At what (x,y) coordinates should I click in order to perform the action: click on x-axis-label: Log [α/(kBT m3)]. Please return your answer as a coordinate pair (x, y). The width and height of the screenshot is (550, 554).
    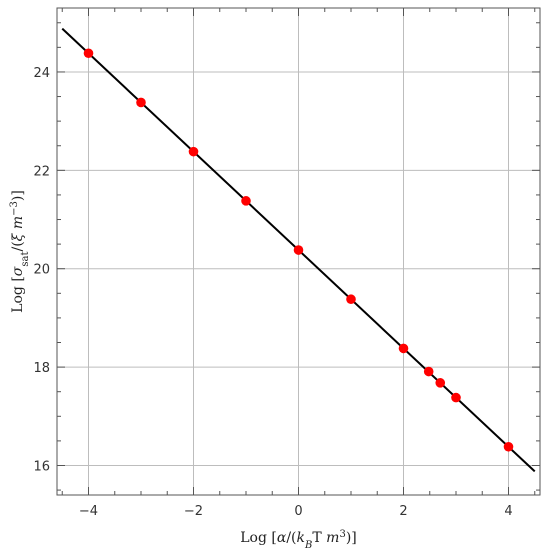
    Looking at the image, I should click on (298, 540).